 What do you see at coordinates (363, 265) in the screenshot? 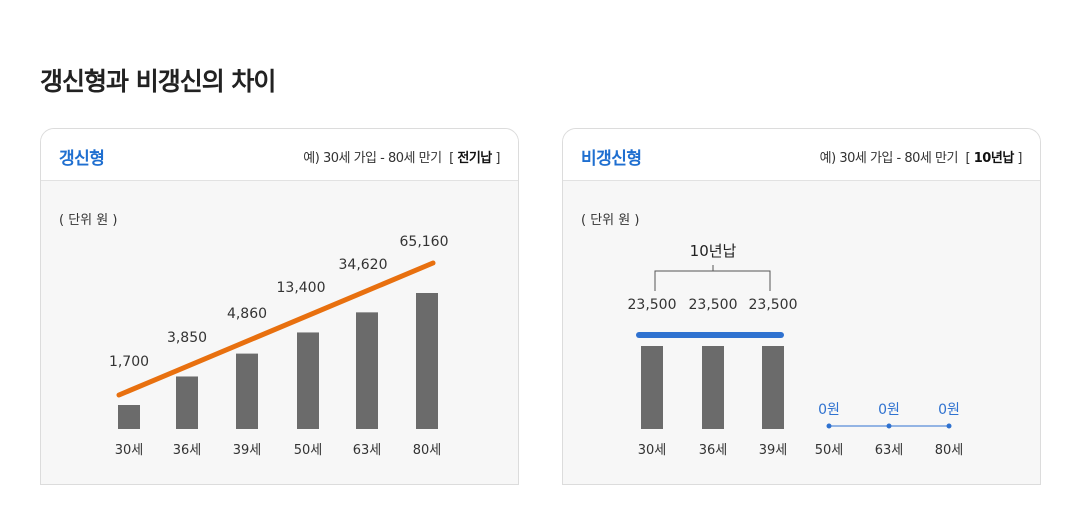
I see `data-label: 34,620` at bounding box center [363, 265].